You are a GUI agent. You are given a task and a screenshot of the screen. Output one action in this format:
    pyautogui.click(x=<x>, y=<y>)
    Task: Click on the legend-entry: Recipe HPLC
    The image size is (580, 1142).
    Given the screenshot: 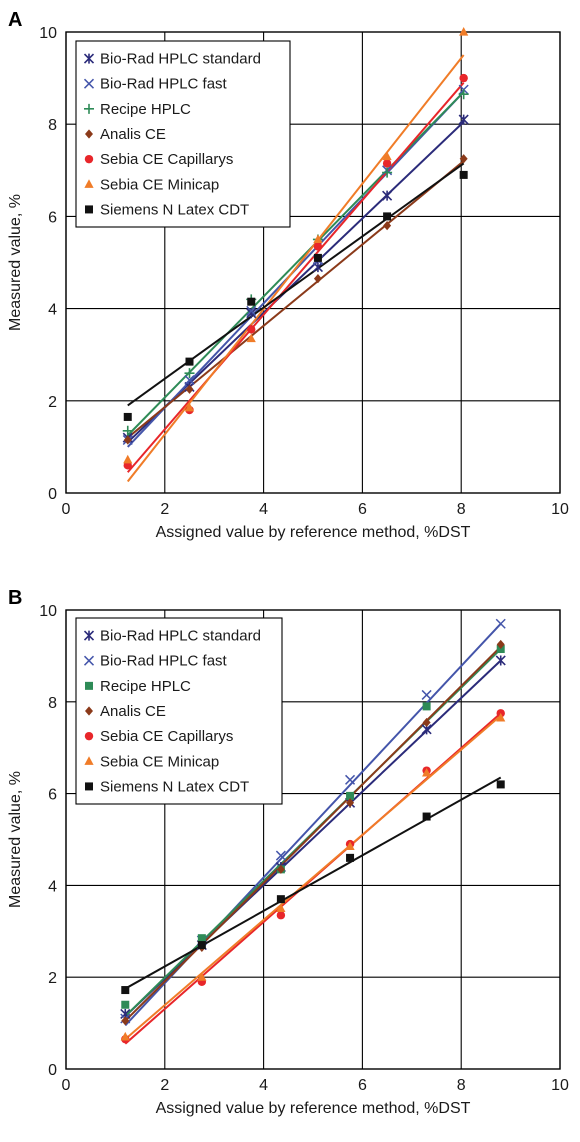 What is the action you would take?
    pyautogui.click(x=138, y=686)
    